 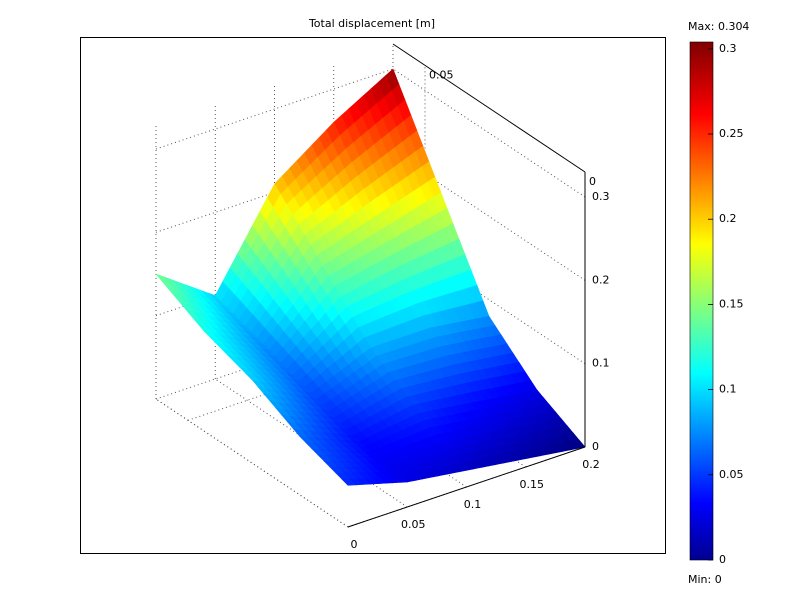 What do you see at coordinates (595, 446) in the screenshot?
I see `z-tick-label: 0` at bounding box center [595, 446].